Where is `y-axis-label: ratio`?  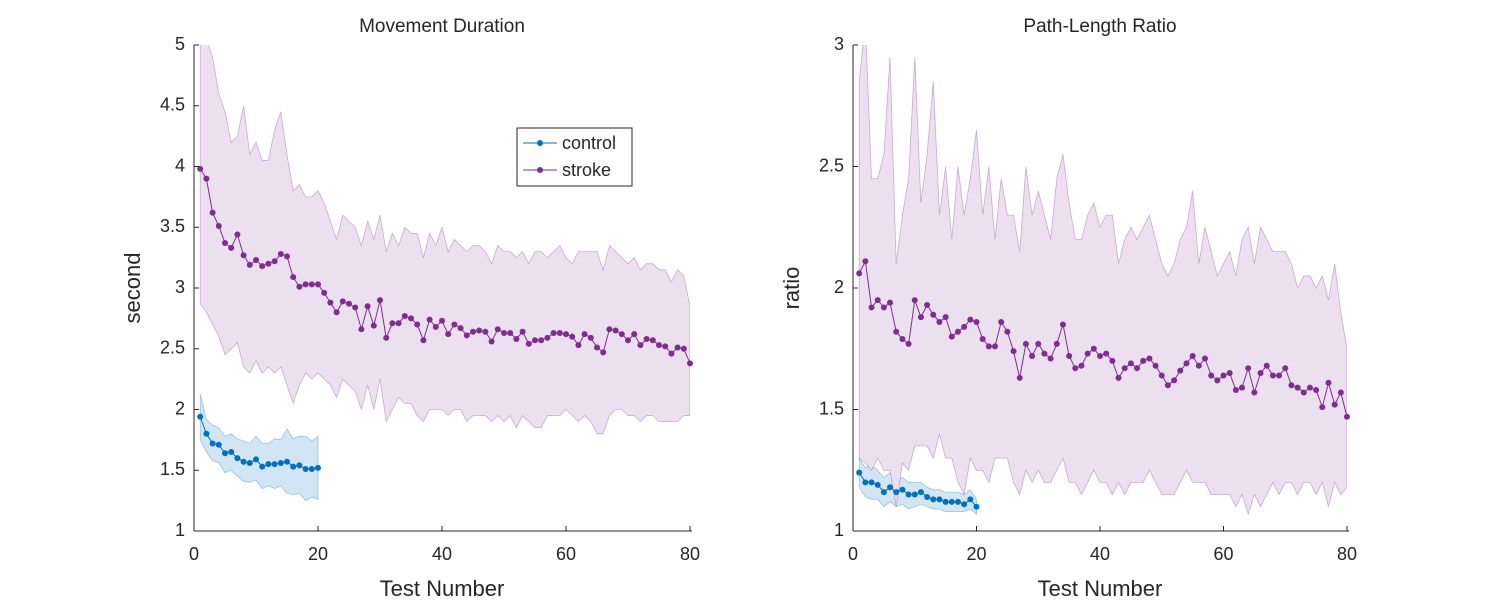 y-axis-label: ratio is located at coordinates (791, 288).